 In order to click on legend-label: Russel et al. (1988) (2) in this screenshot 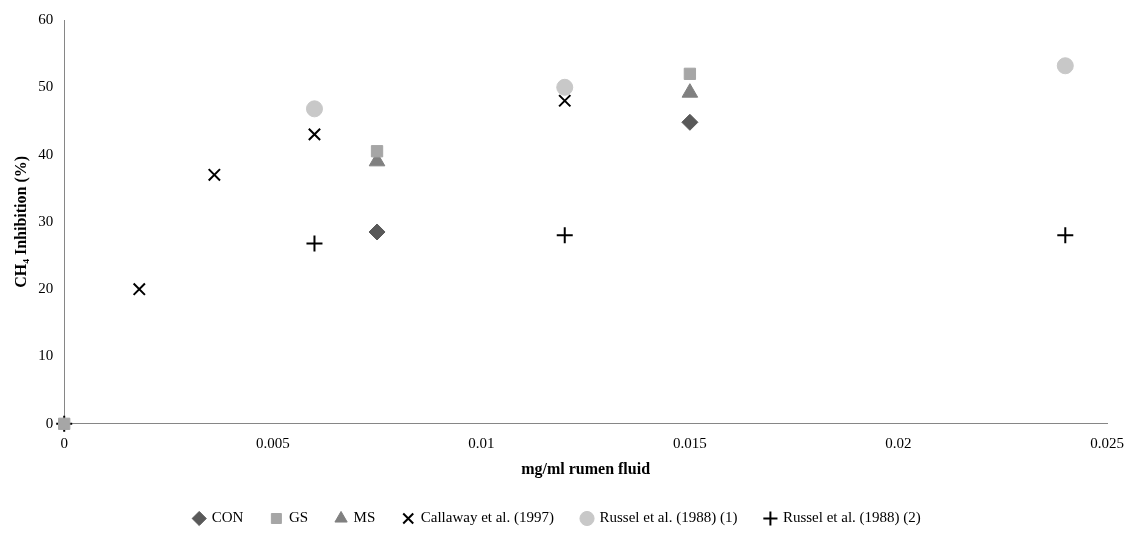, I will do `click(851, 518)`.